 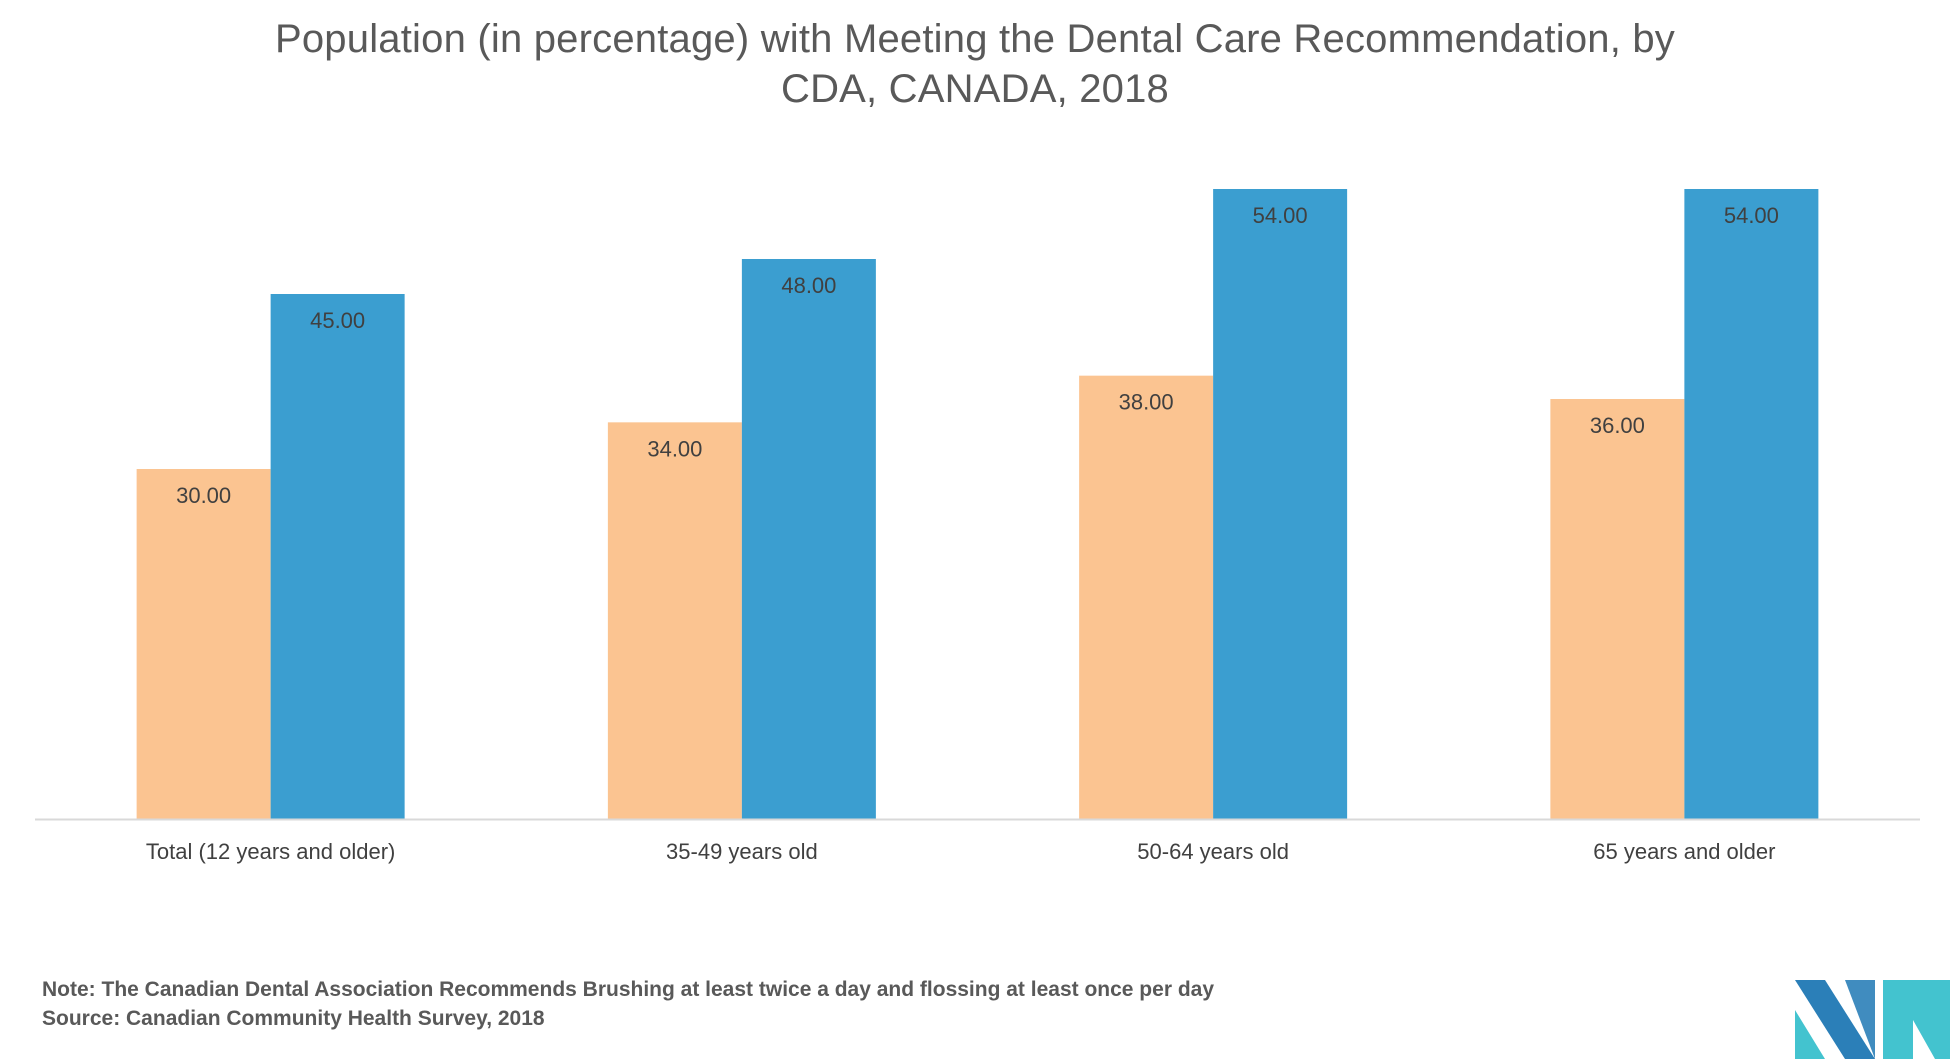 What do you see at coordinates (1684, 851) in the screenshot?
I see `x-tick-label-4: 65 years and older` at bounding box center [1684, 851].